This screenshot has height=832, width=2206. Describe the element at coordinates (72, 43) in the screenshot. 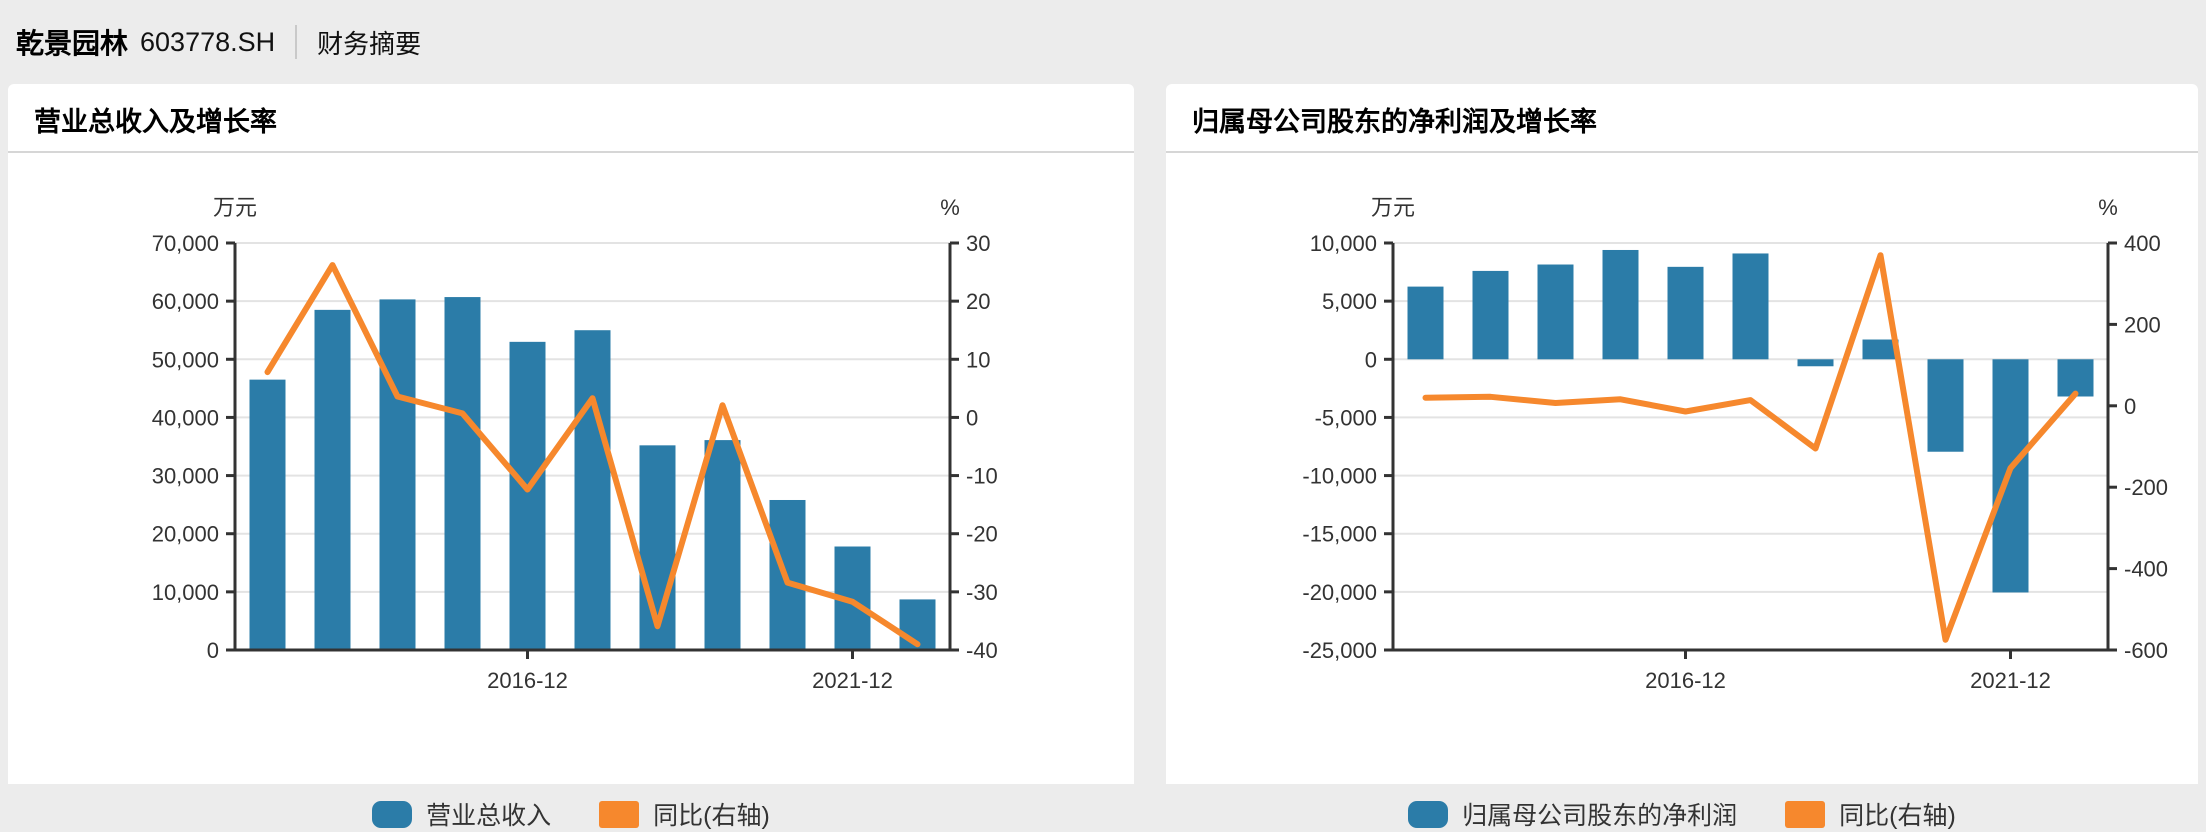

I see `company-name: 乾景园林` at that location.